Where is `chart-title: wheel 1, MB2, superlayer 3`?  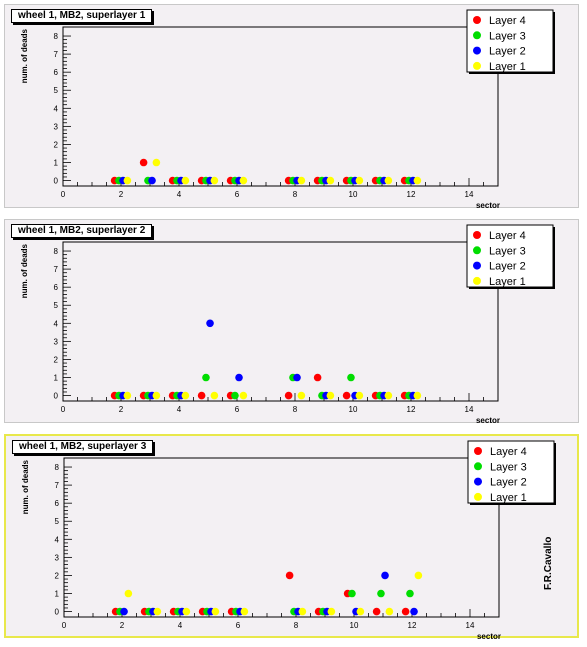 chart-title: wheel 1, MB2, superlayer 3 is located at coordinates (83, 447).